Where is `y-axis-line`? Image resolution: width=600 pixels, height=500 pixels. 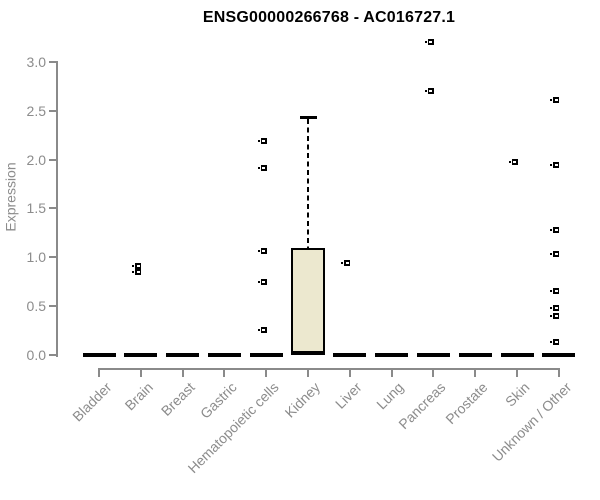 y-axis-line is located at coordinates (57, 209).